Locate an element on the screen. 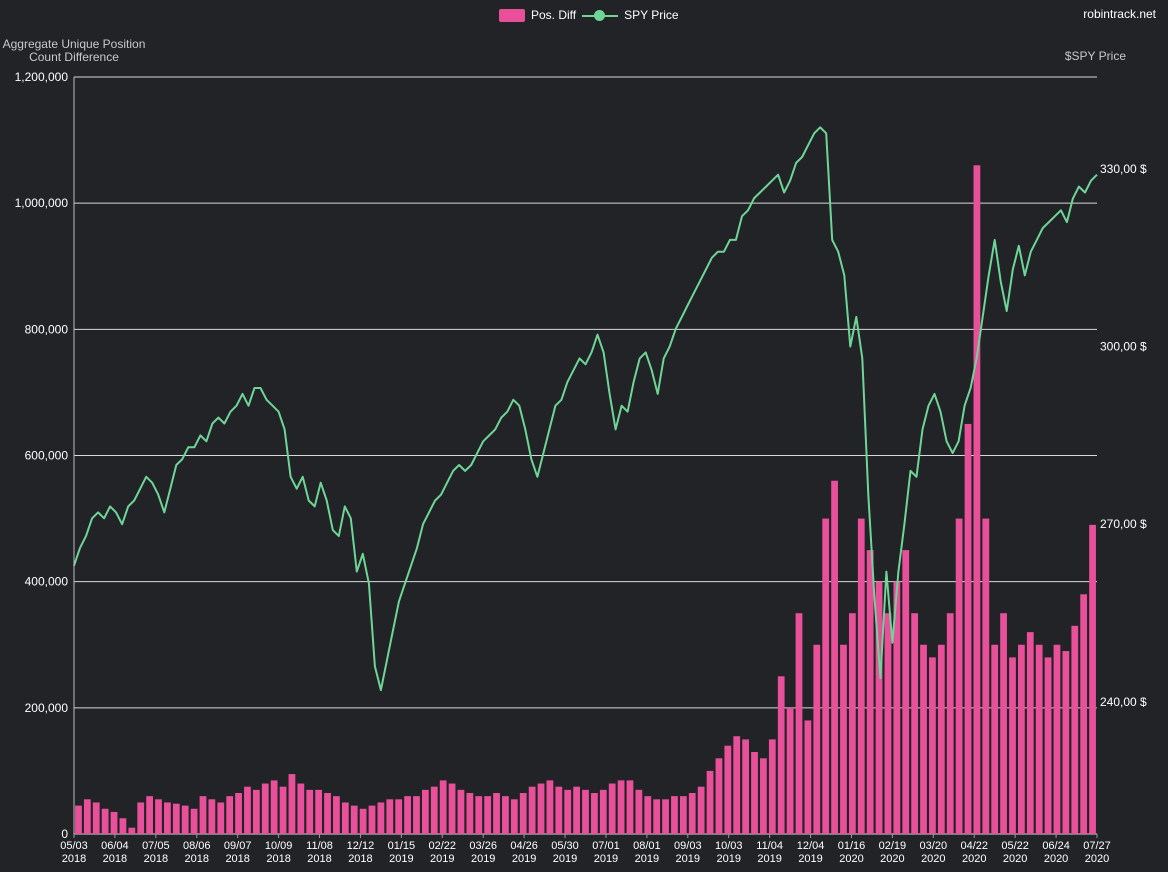 This screenshot has height=872, width=1168. x-tick-date: 09/07 is located at coordinates (238, 846).